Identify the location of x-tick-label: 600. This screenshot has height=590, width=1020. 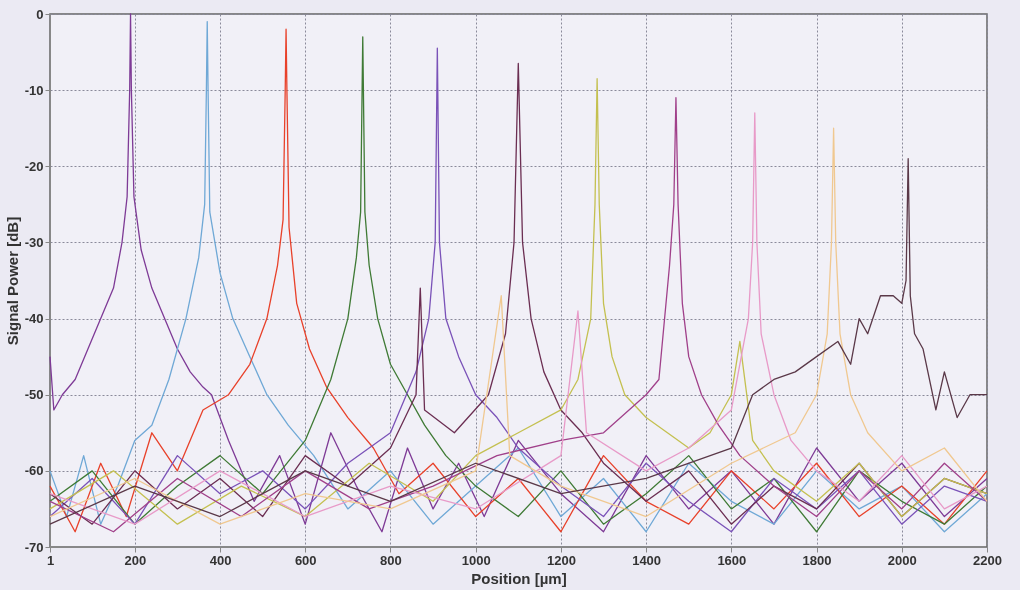
(305, 560).